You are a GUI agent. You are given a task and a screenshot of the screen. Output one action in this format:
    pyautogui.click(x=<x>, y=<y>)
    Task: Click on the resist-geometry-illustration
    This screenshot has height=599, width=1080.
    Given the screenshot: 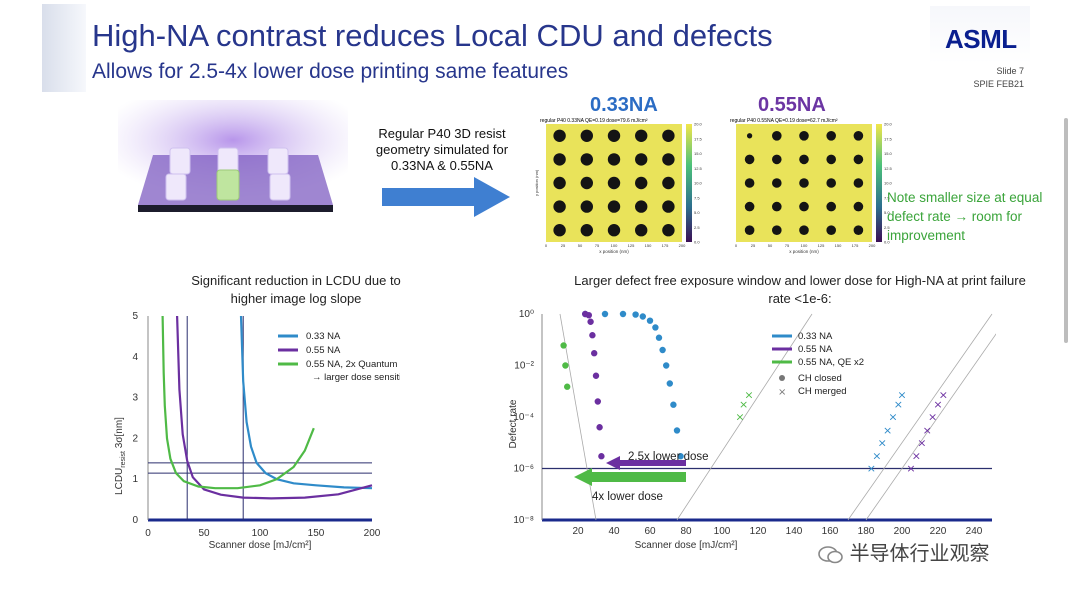 What is the action you would take?
    pyautogui.click(x=233, y=156)
    